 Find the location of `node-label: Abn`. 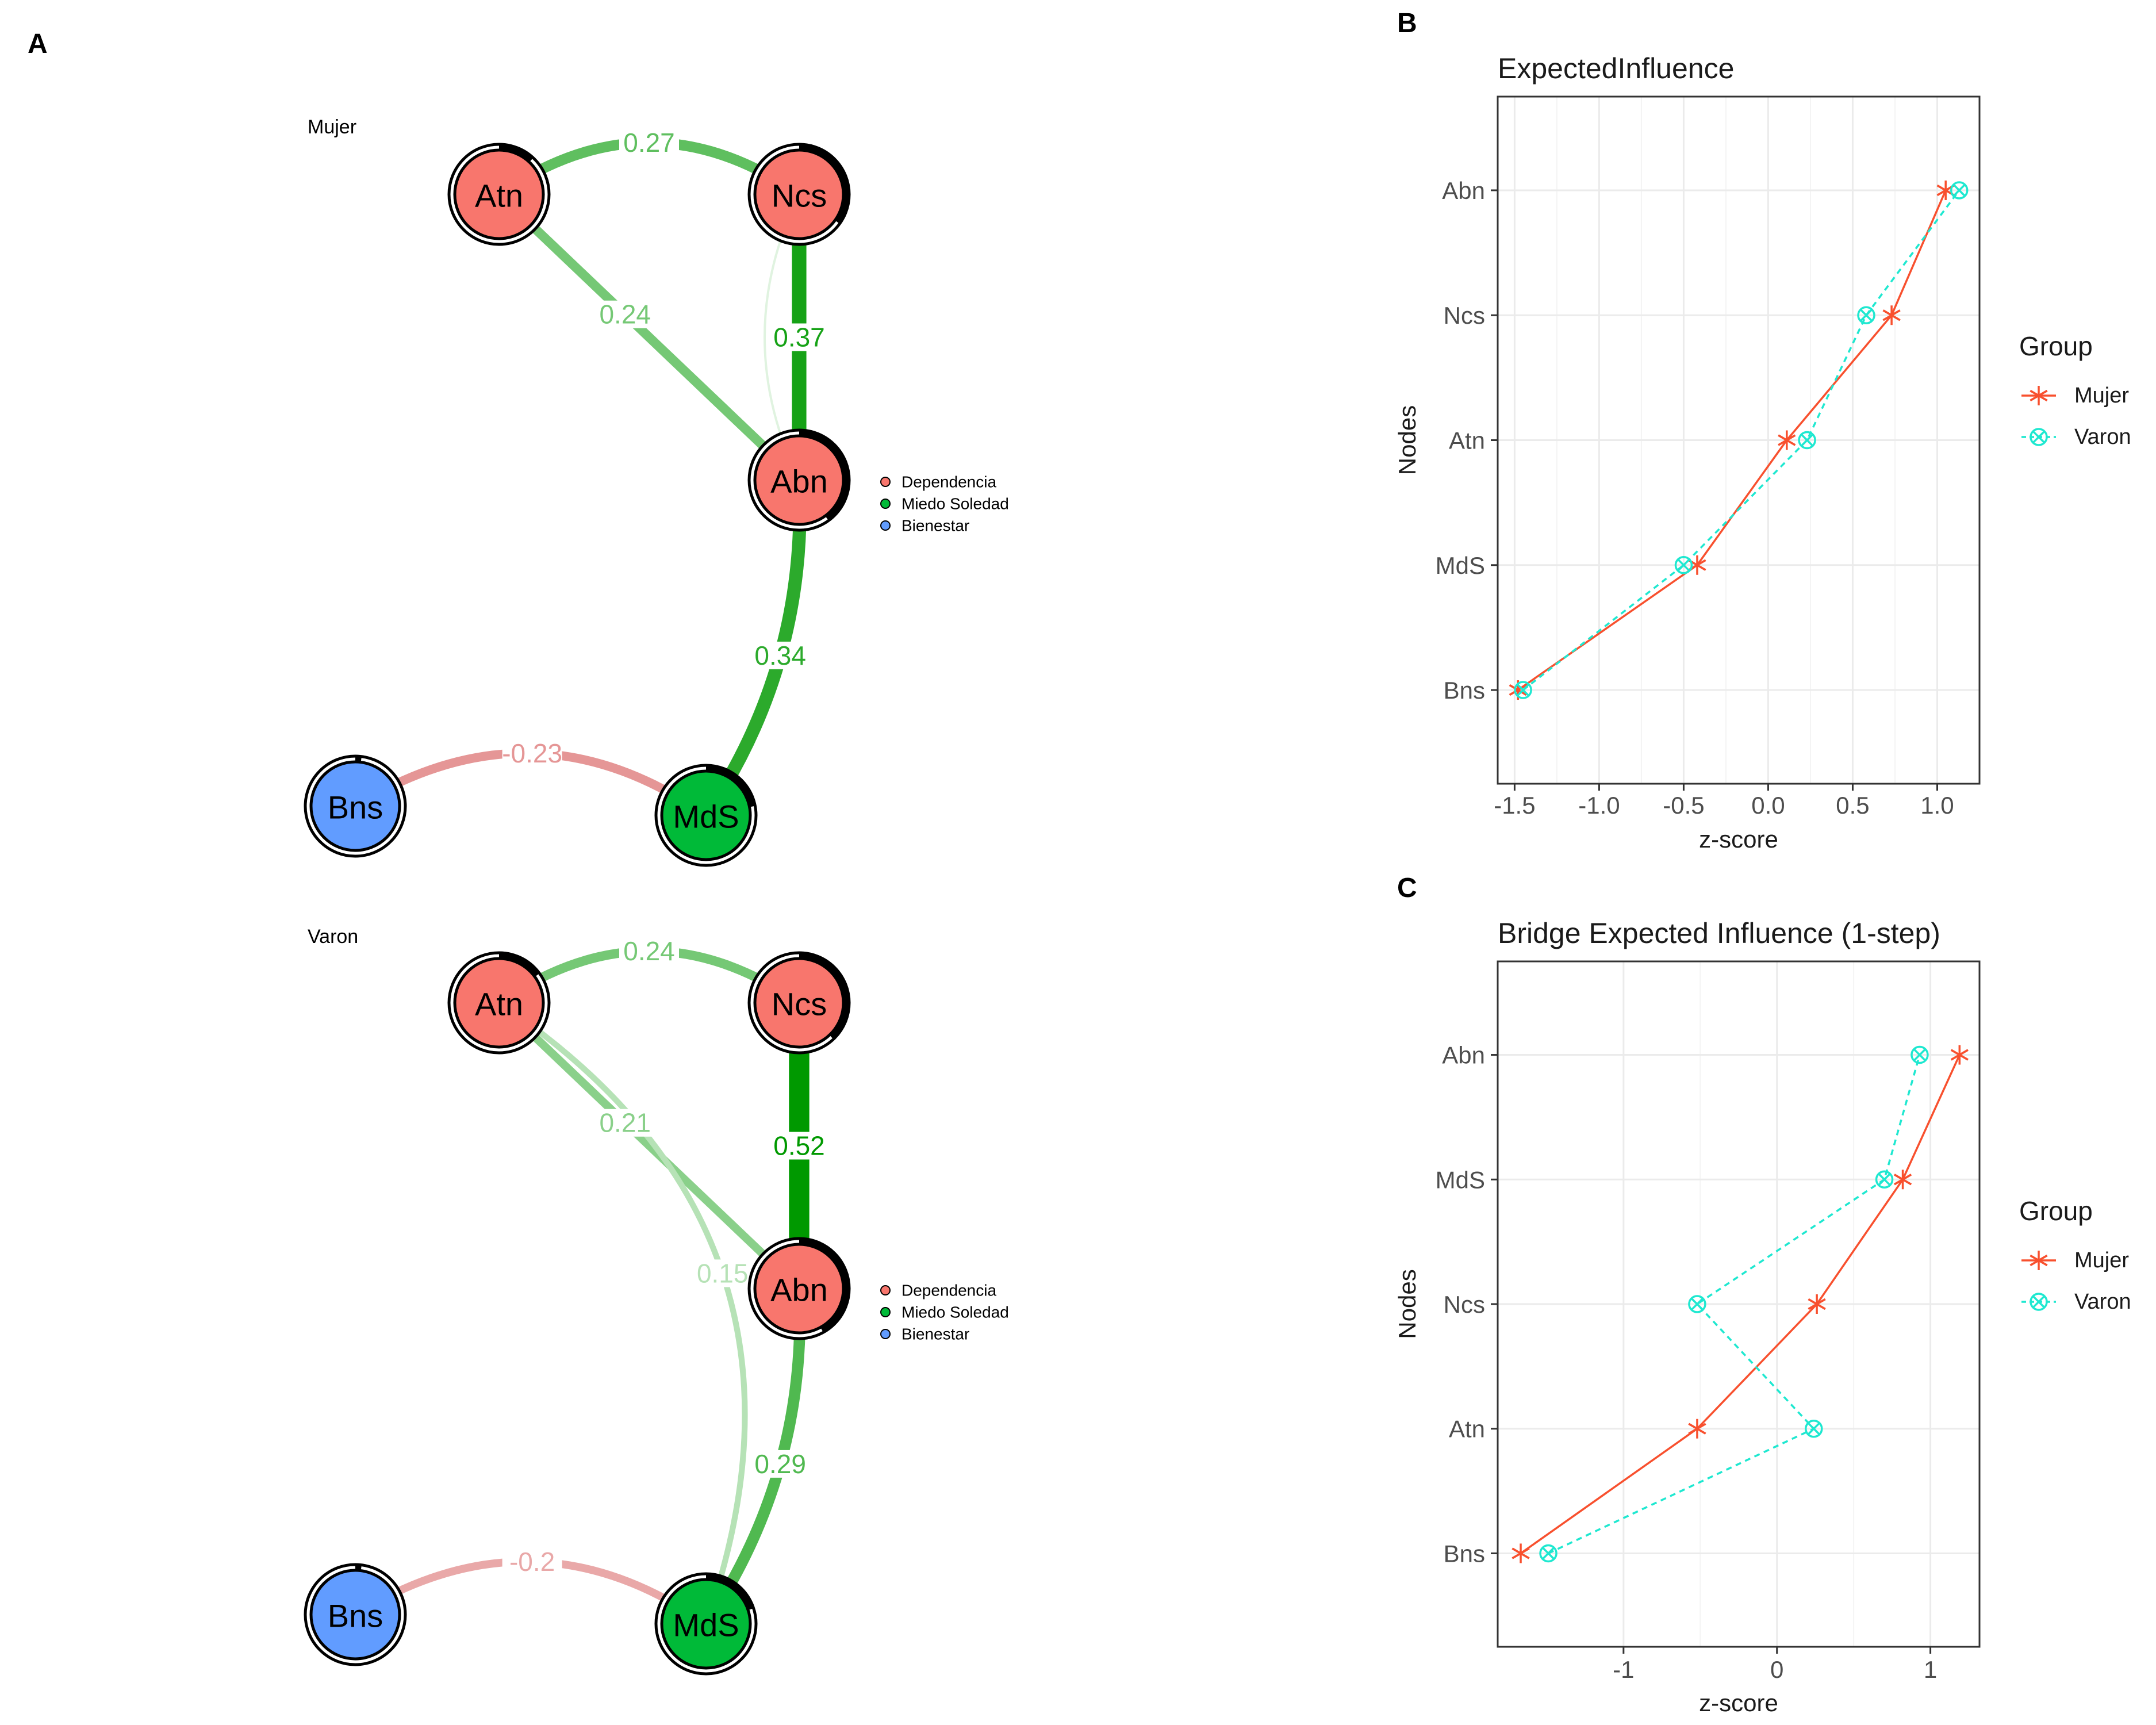

node-label: Abn is located at coordinates (799, 1290).